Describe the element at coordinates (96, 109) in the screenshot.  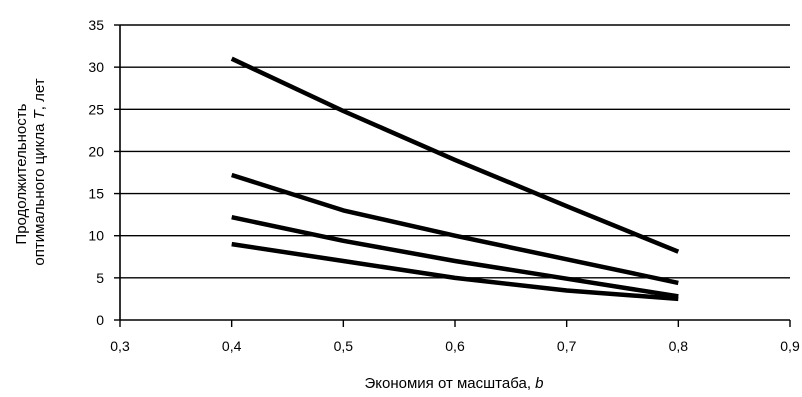
I see `y-tick-label-5: 25` at that location.